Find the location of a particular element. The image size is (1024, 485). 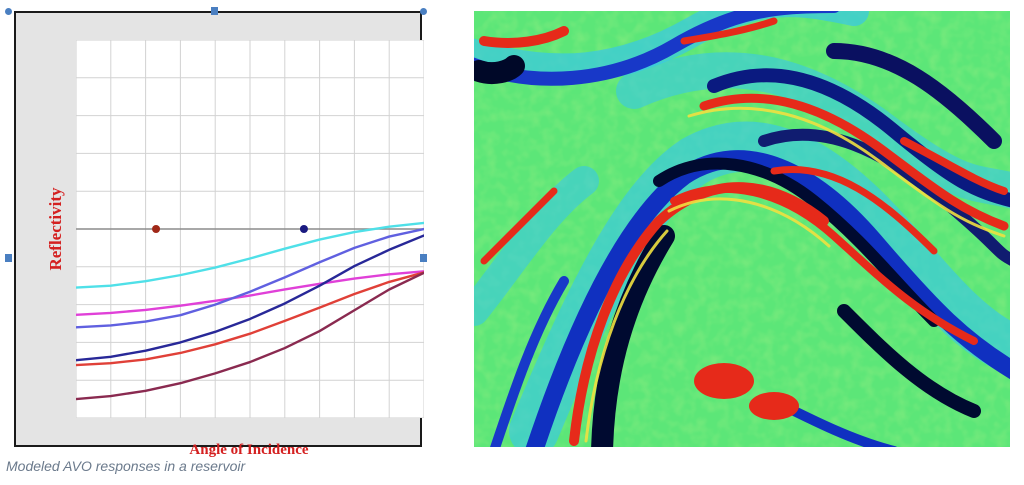

figure-caption: Modeled AVO responses in a reservoir is located at coordinates (126, 466).